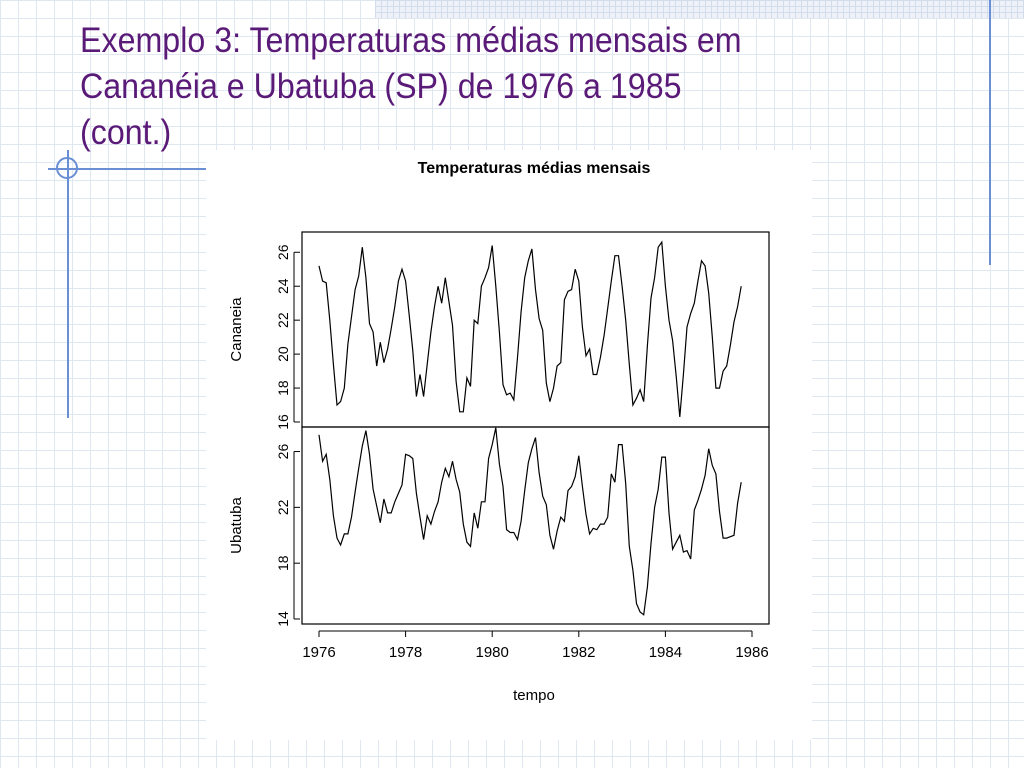 The image size is (1024, 768). I want to click on slide-title-line-3: (cont.), so click(126, 132).